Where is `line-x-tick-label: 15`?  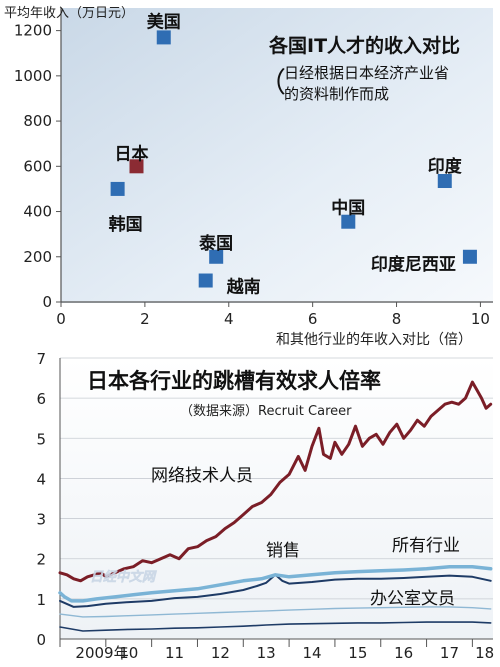
line-x-tick-label: 15 is located at coordinates (357, 653).